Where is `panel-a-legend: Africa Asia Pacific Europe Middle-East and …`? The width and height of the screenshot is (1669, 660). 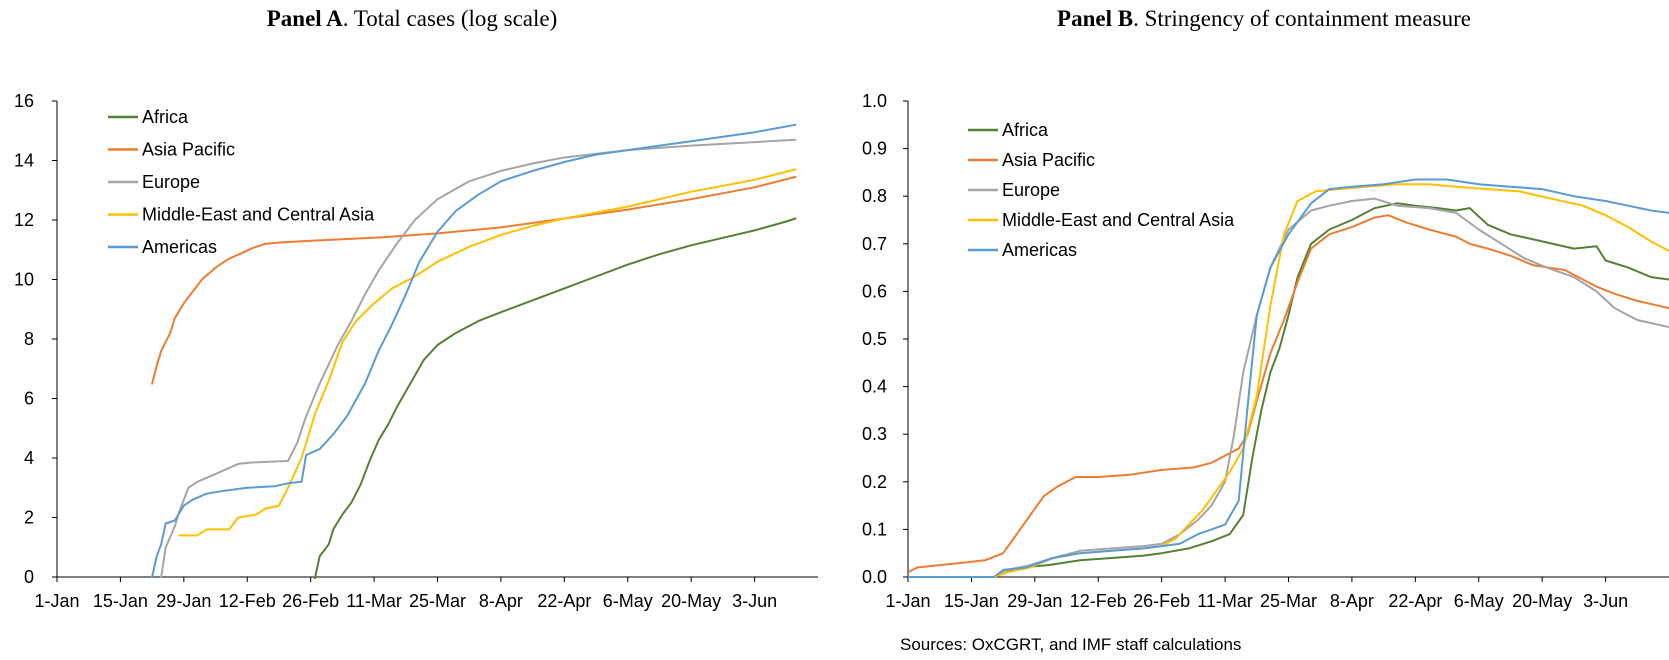 panel-a-legend: Africa Asia Pacific Europe Middle-East and … is located at coordinates (241, 182).